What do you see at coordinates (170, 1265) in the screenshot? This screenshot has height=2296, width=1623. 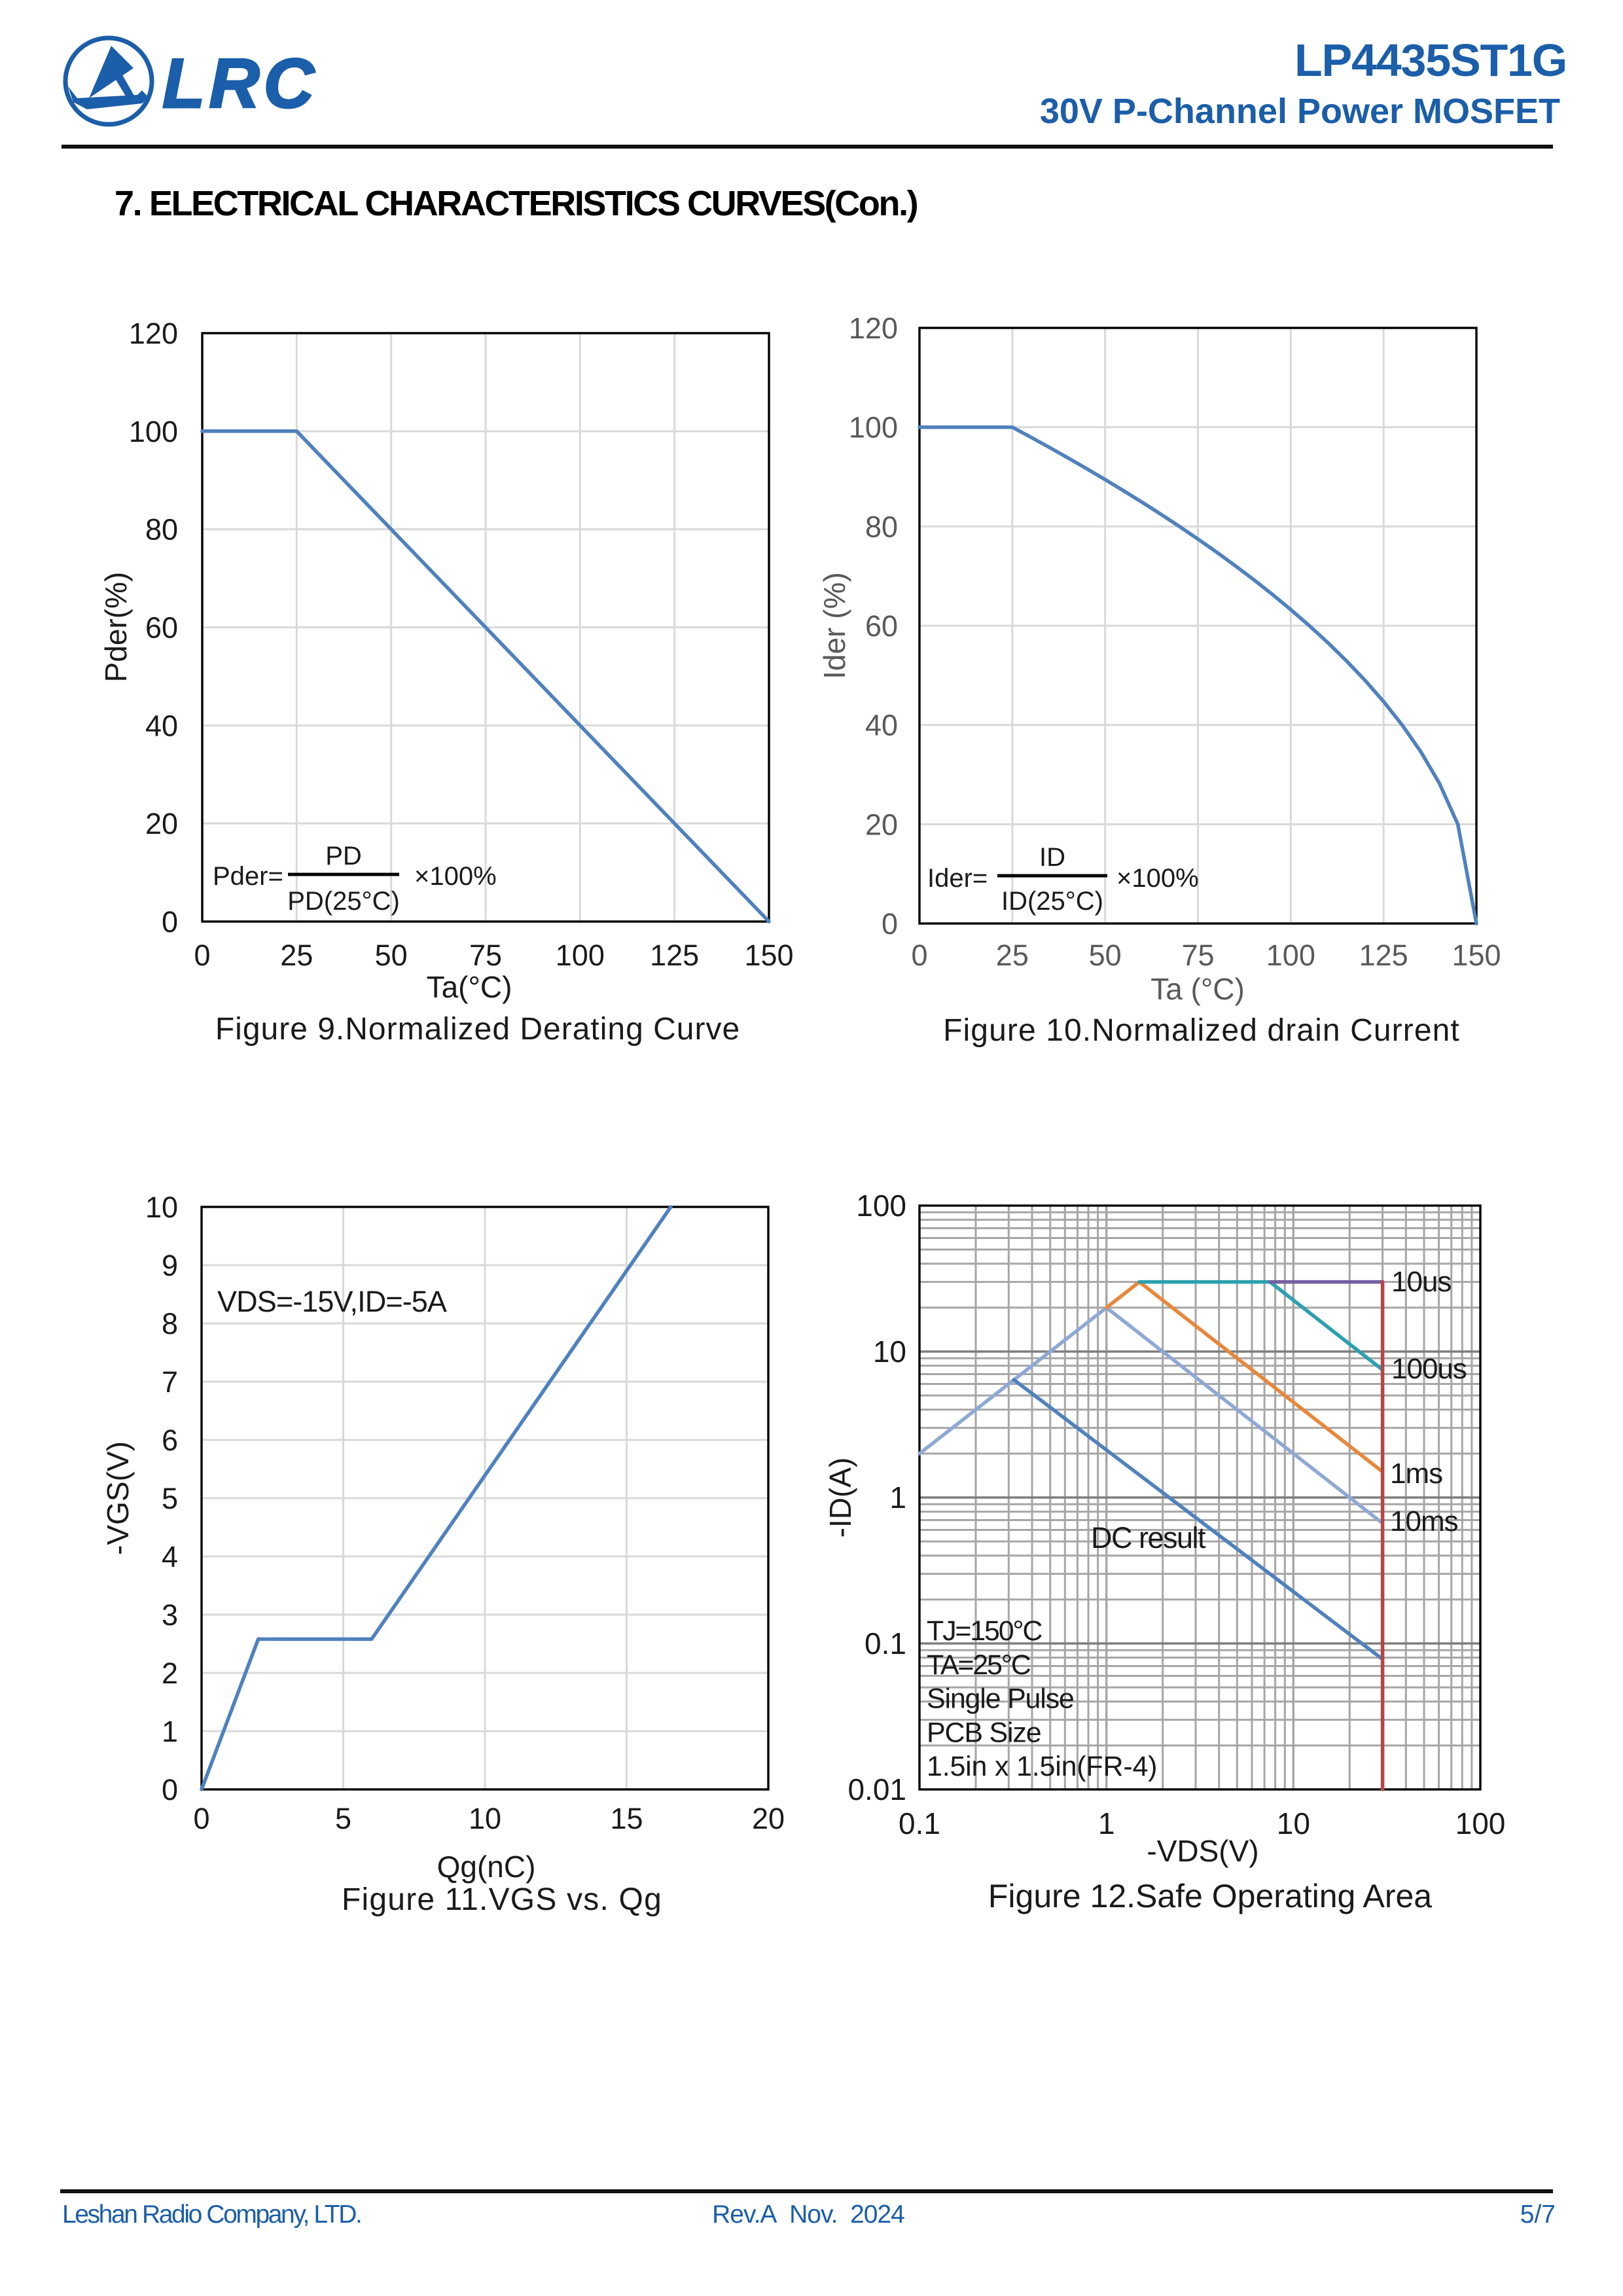 I see `svg-text: 9` at bounding box center [170, 1265].